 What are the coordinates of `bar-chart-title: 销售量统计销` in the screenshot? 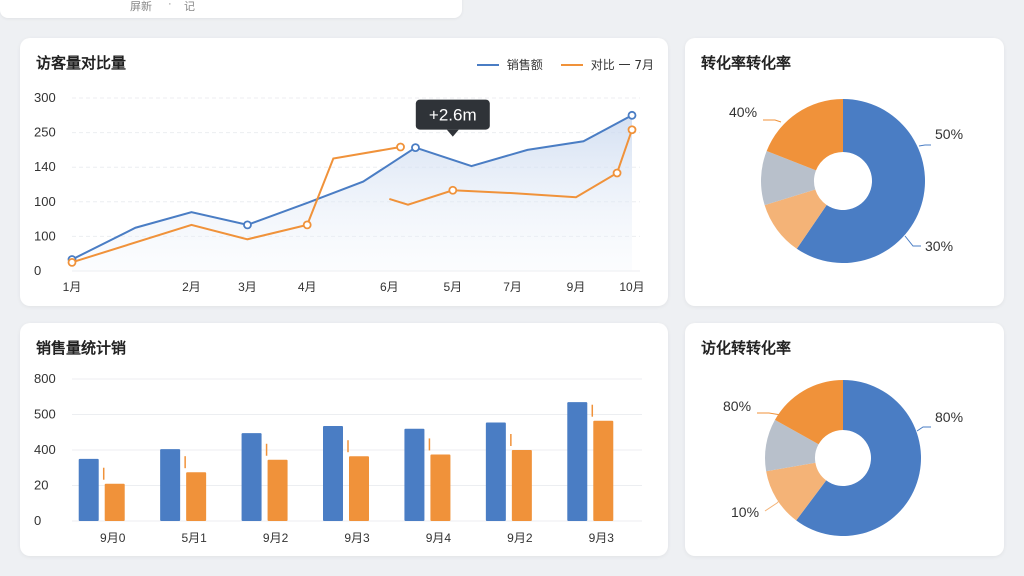 It's located at (81, 348).